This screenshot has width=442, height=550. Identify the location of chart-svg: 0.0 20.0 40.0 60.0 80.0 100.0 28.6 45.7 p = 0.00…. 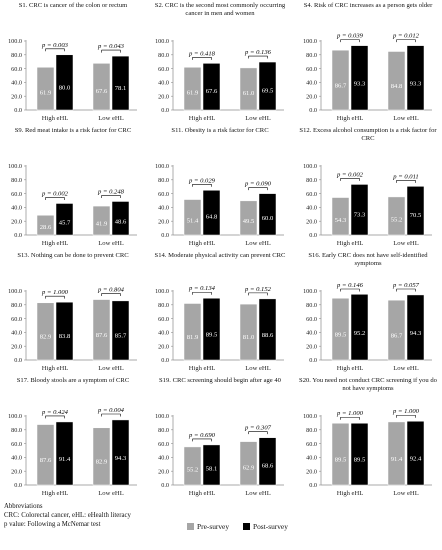
(72, 205).